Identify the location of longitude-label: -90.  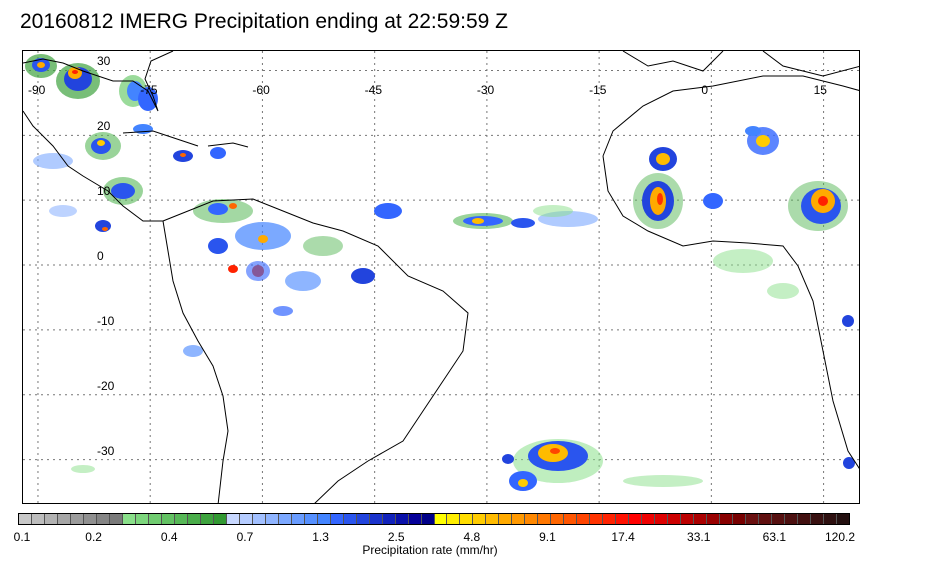
(36, 90).